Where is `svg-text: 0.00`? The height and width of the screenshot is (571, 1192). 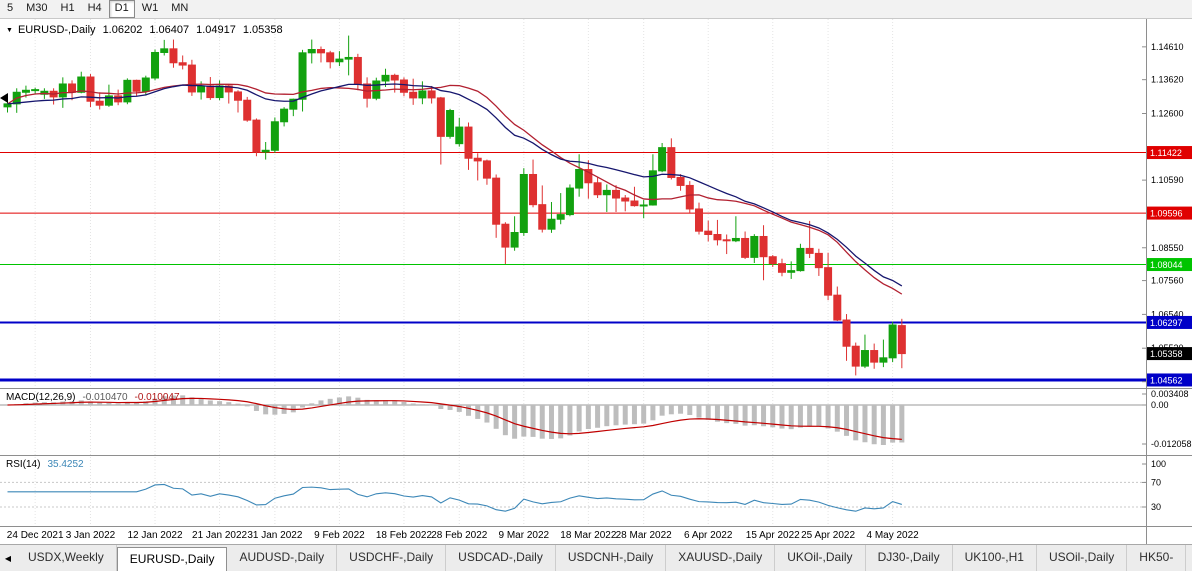
svg-text: 0.00 is located at coordinates (1160, 405).